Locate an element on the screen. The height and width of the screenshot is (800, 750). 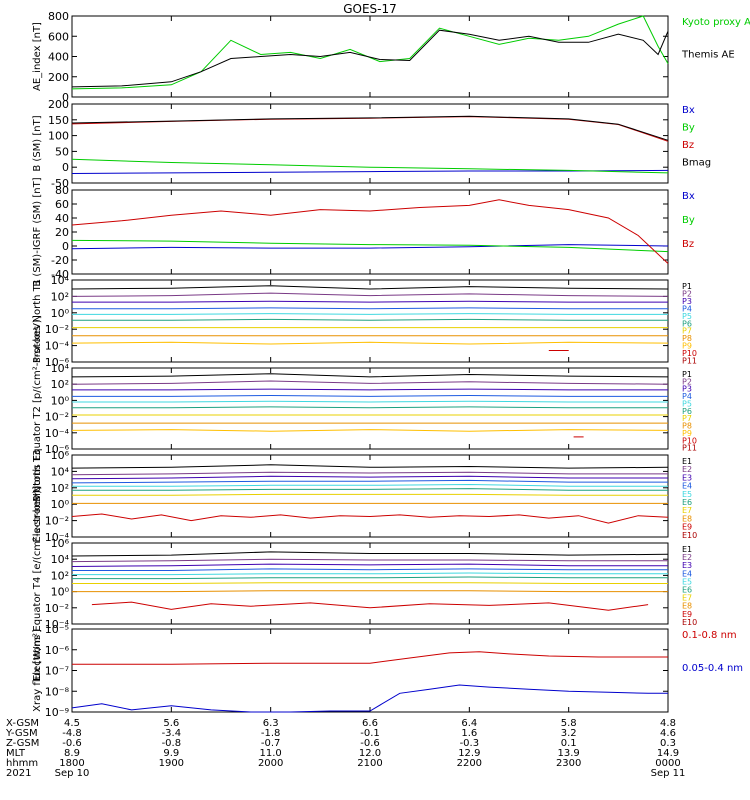
x-row-value: 0.3 is located at coordinates (668, 743).